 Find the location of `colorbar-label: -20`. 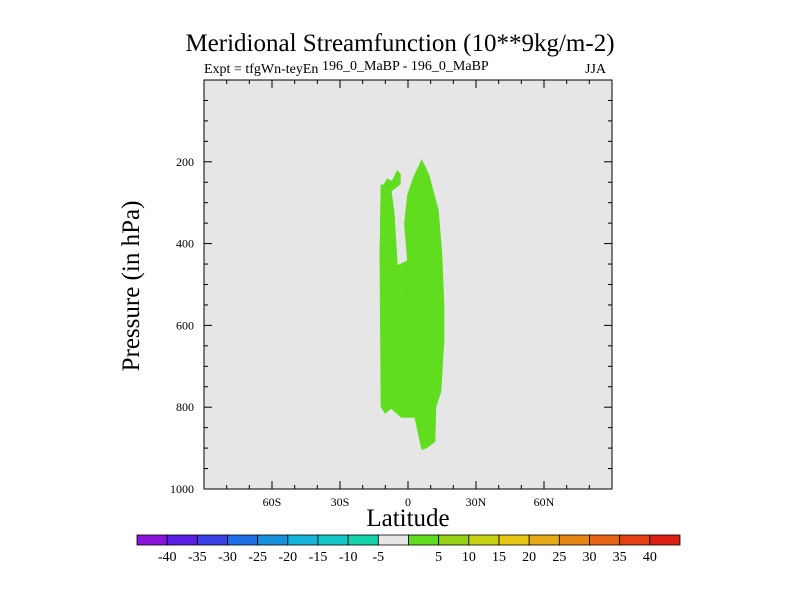

colorbar-label: -20 is located at coordinates (287, 557).